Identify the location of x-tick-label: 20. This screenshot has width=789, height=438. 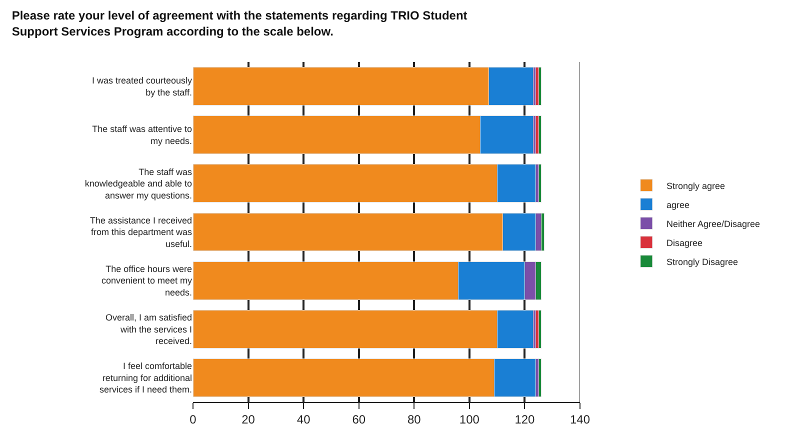
(249, 419).